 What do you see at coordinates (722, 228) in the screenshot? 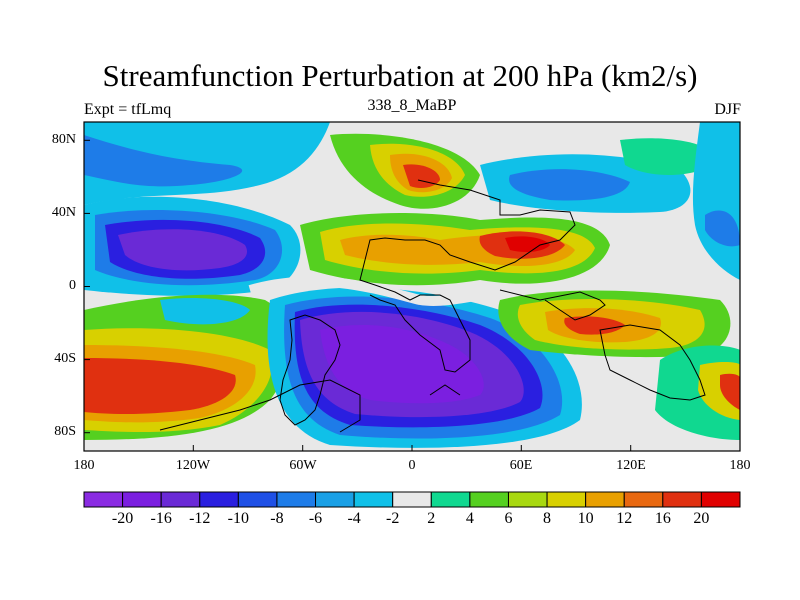
I see `contour-blue-npac` at bounding box center [722, 228].